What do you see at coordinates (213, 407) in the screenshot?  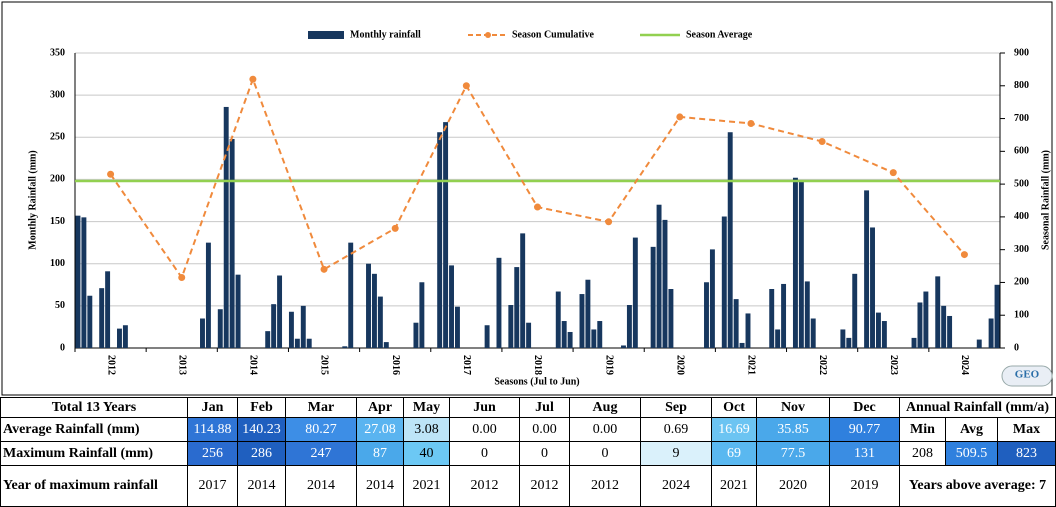 I see `table-cell: Jan` at bounding box center [213, 407].